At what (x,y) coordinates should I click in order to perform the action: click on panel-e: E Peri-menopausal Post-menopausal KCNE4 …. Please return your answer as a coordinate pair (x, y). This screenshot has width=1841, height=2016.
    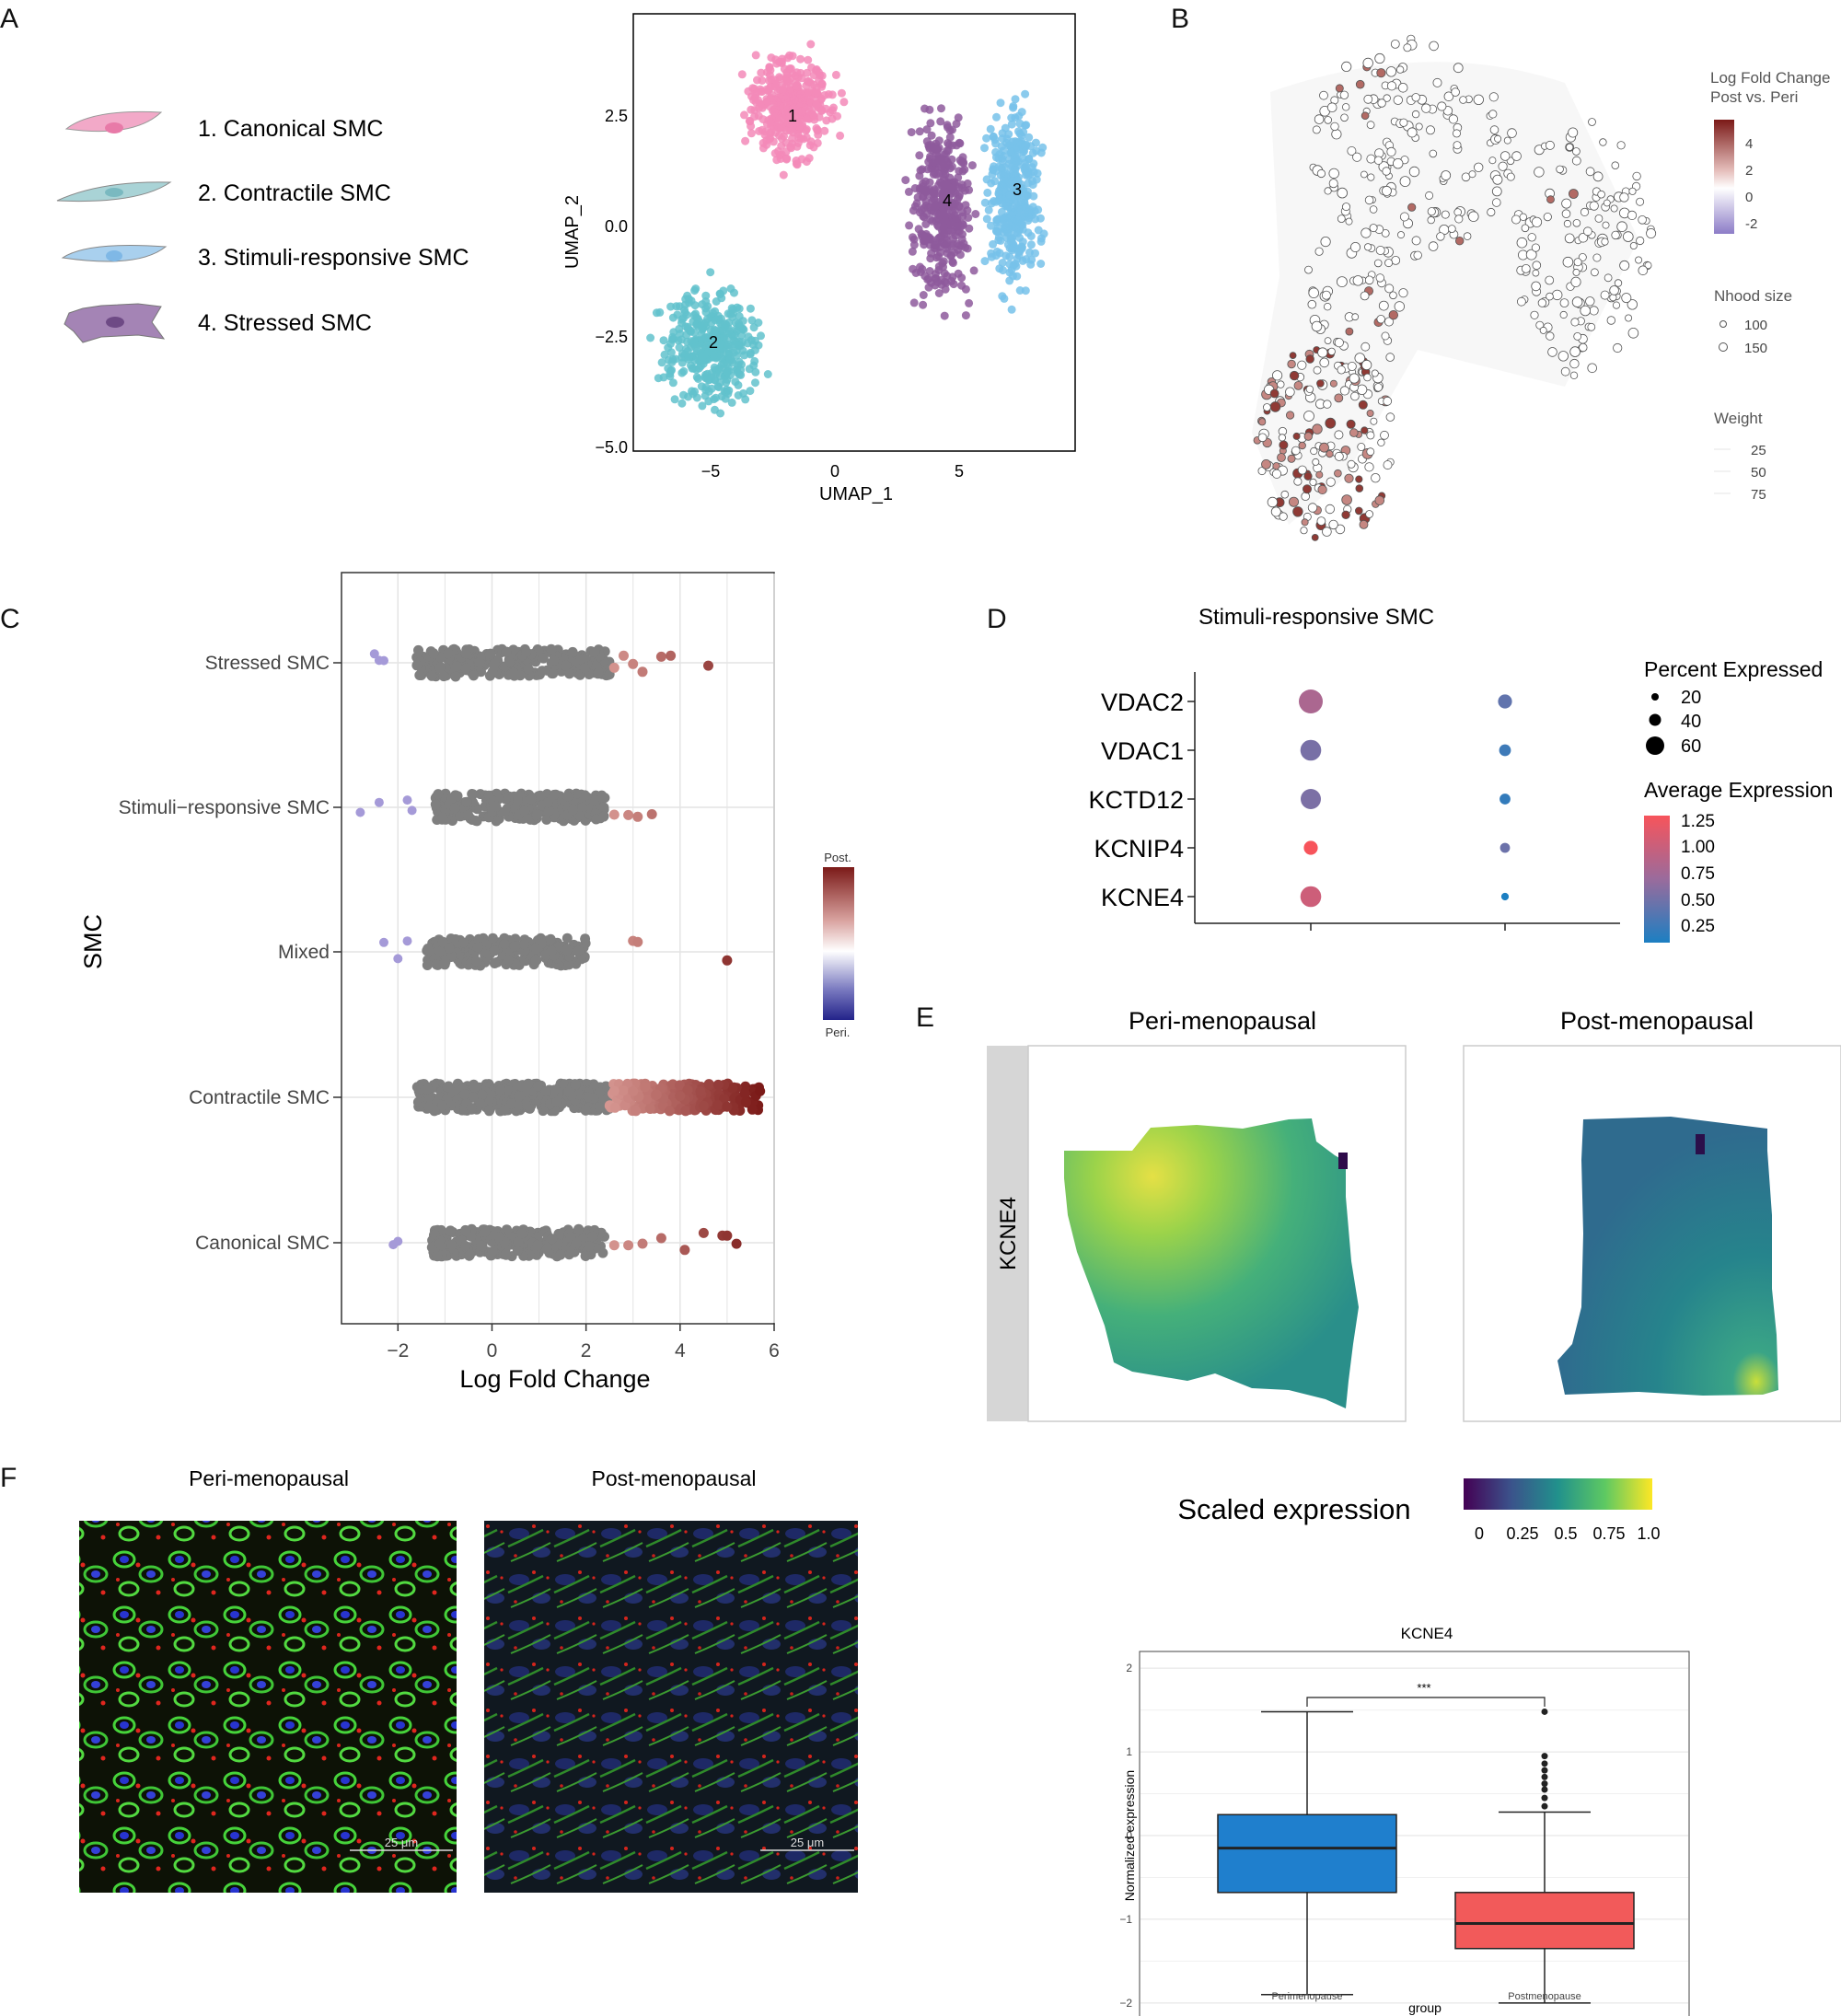
    Looking at the image, I should click on (1378, 1272).